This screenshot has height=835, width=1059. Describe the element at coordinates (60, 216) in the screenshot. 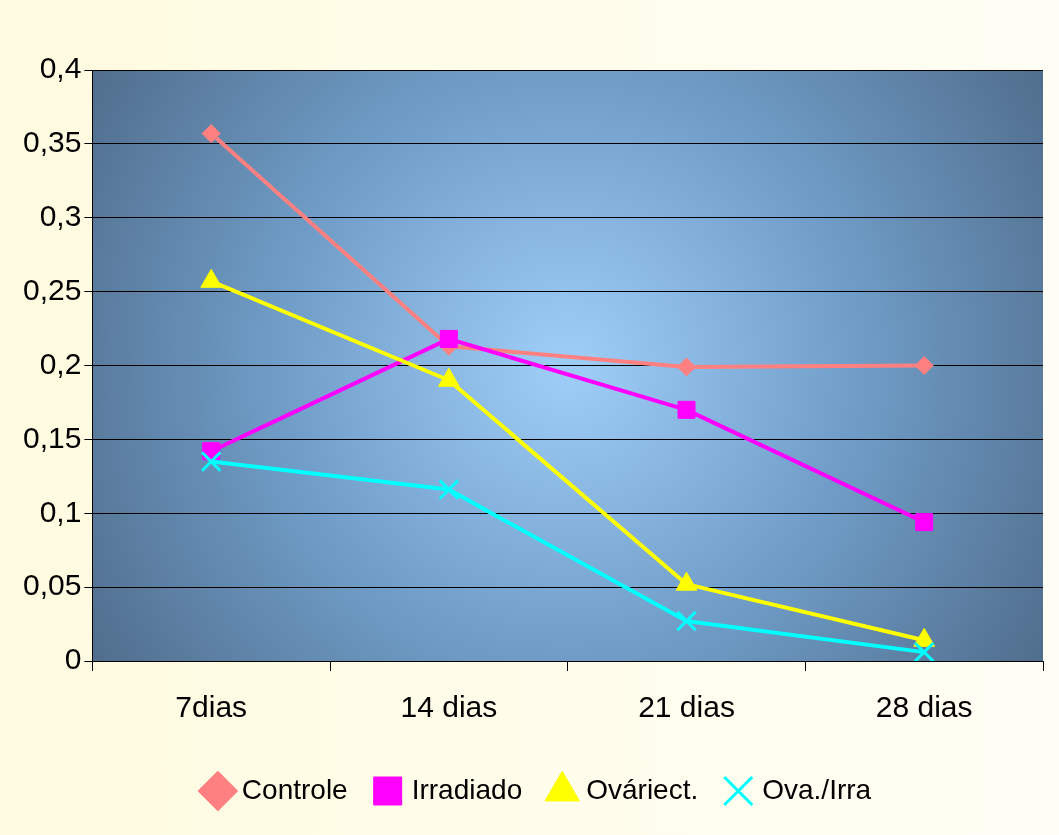

I see `y-tick-label: 0,3` at that location.